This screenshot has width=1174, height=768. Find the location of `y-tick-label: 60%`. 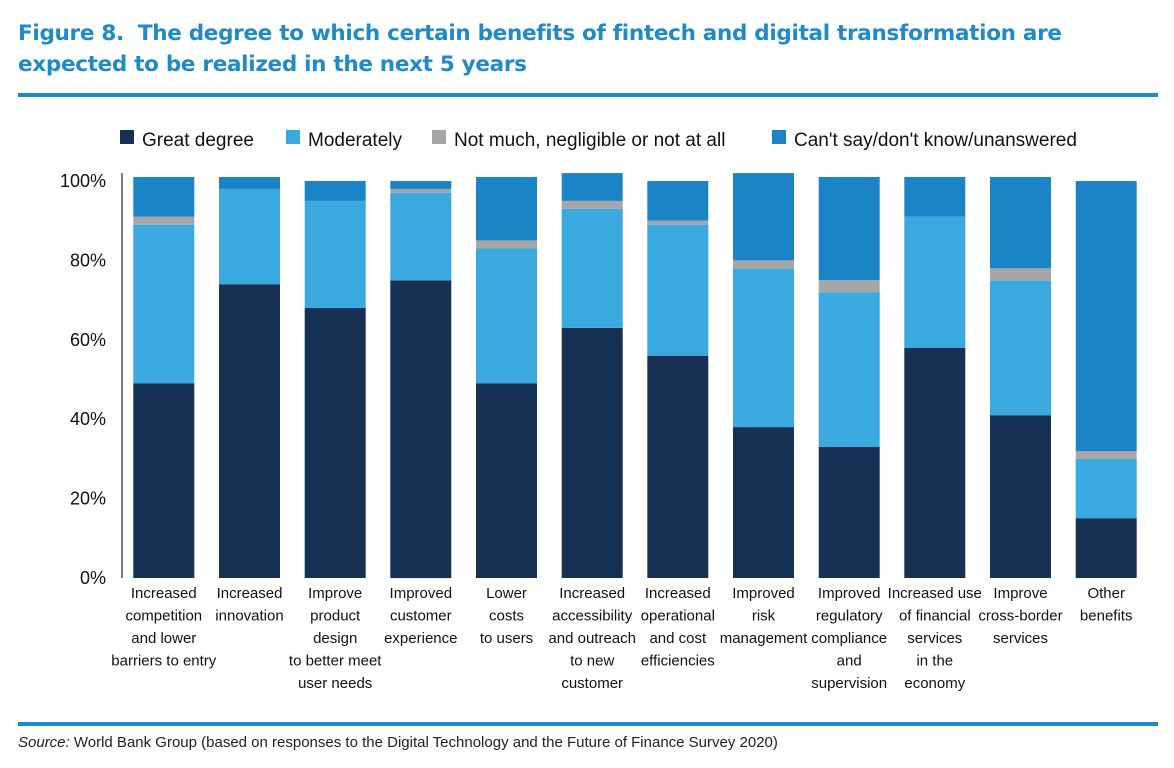

y-tick-label: 60% is located at coordinates (88, 340).